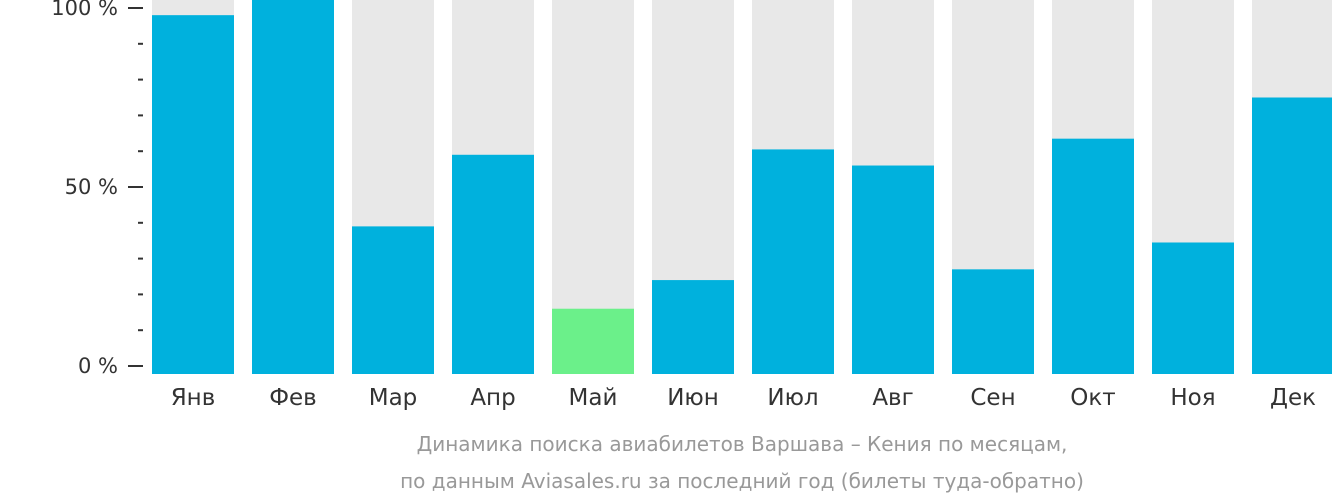  I want to click on bar-июл, so click(793, 261).